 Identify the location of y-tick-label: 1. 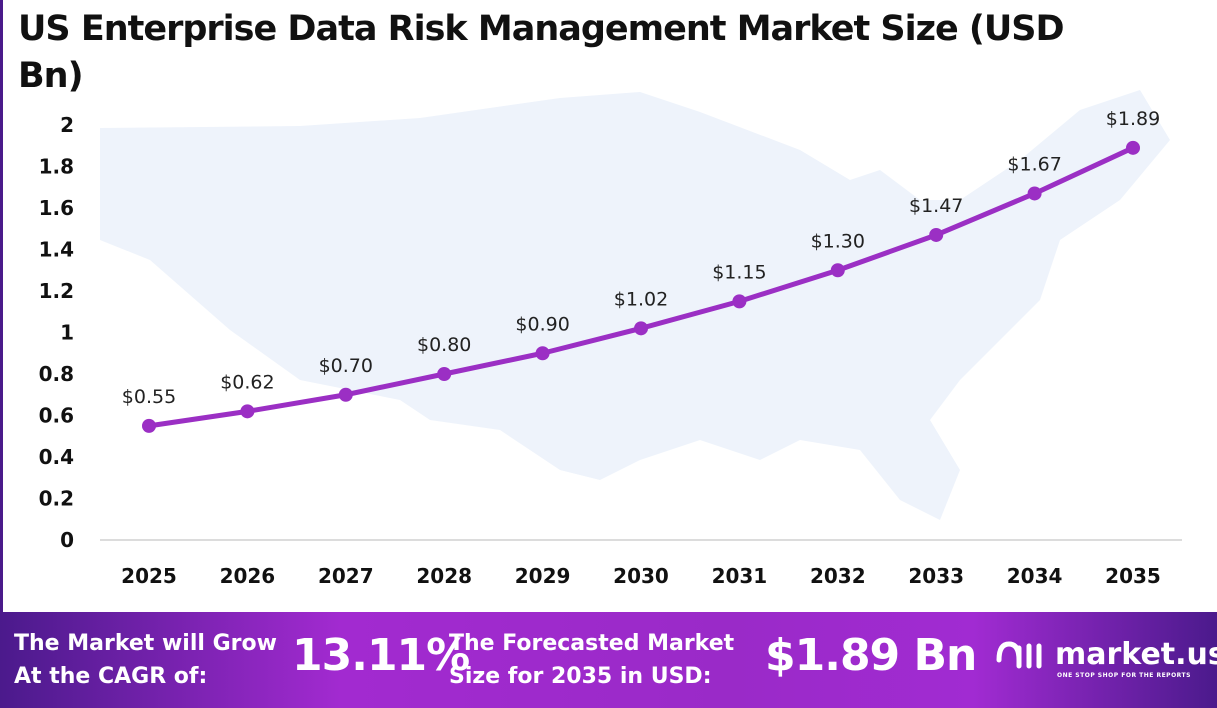
(67, 333).